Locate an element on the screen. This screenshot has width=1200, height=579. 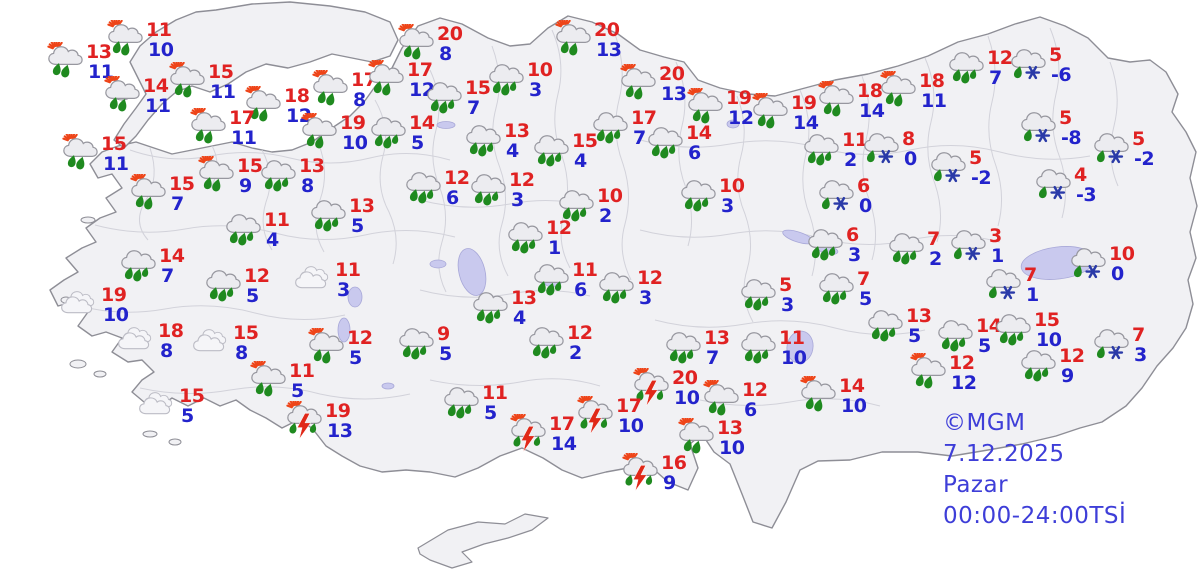
footer: ©MGM 7.12.2025 Pazar 00:00-24:00TSİ is located at coordinates (1034, 470).